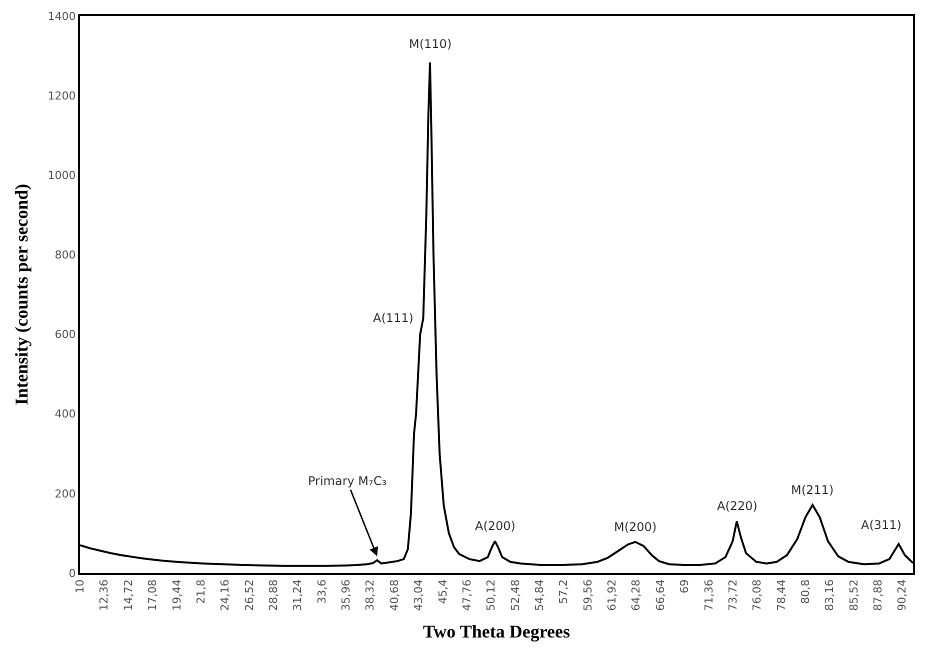 Image resolution: width=925 pixels, height=668 pixels. Describe the element at coordinates (709, 595) in the screenshot. I see `x-tick-label: 71,36` at that location.